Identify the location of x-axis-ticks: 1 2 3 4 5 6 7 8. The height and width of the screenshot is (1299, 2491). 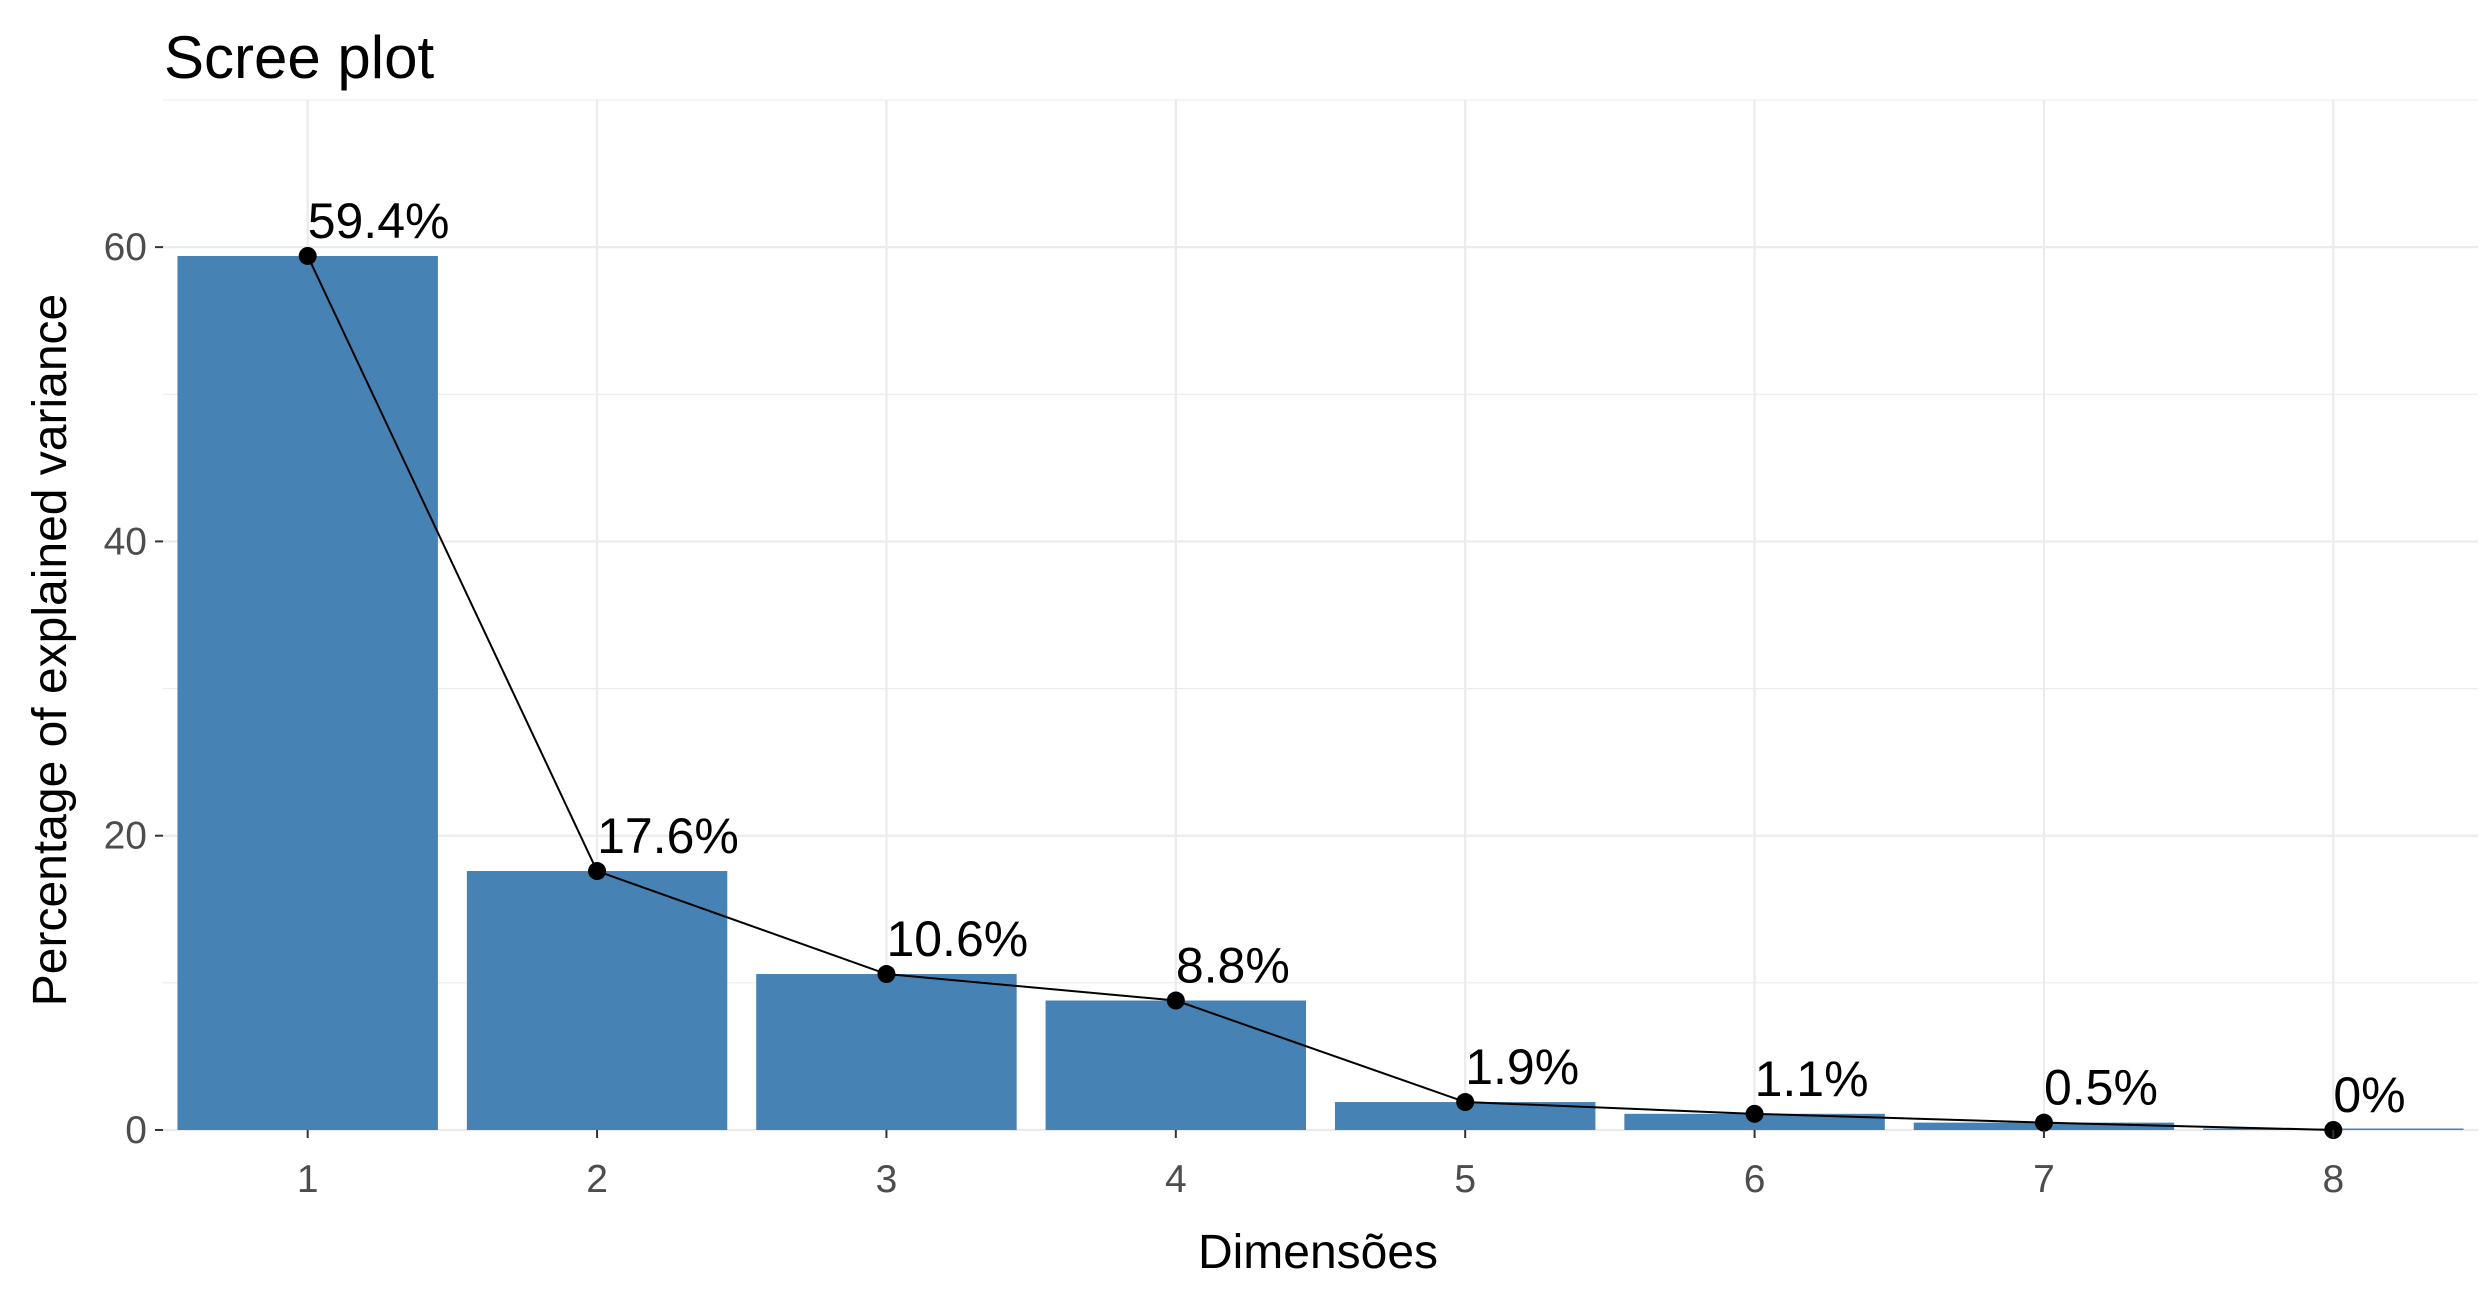
(1320, 1165).